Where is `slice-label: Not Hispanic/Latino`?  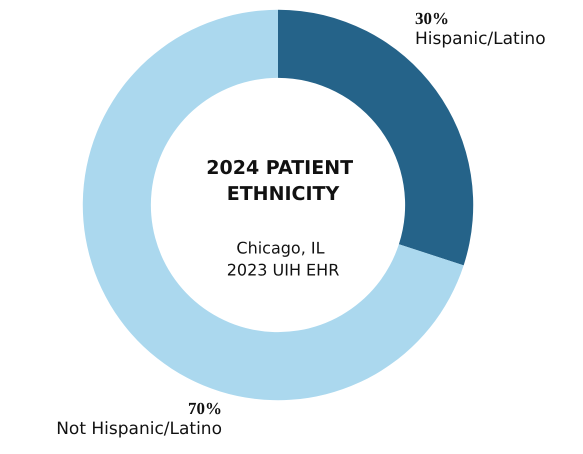 slice-label: Not Hispanic/Latino is located at coordinates (139, 429).